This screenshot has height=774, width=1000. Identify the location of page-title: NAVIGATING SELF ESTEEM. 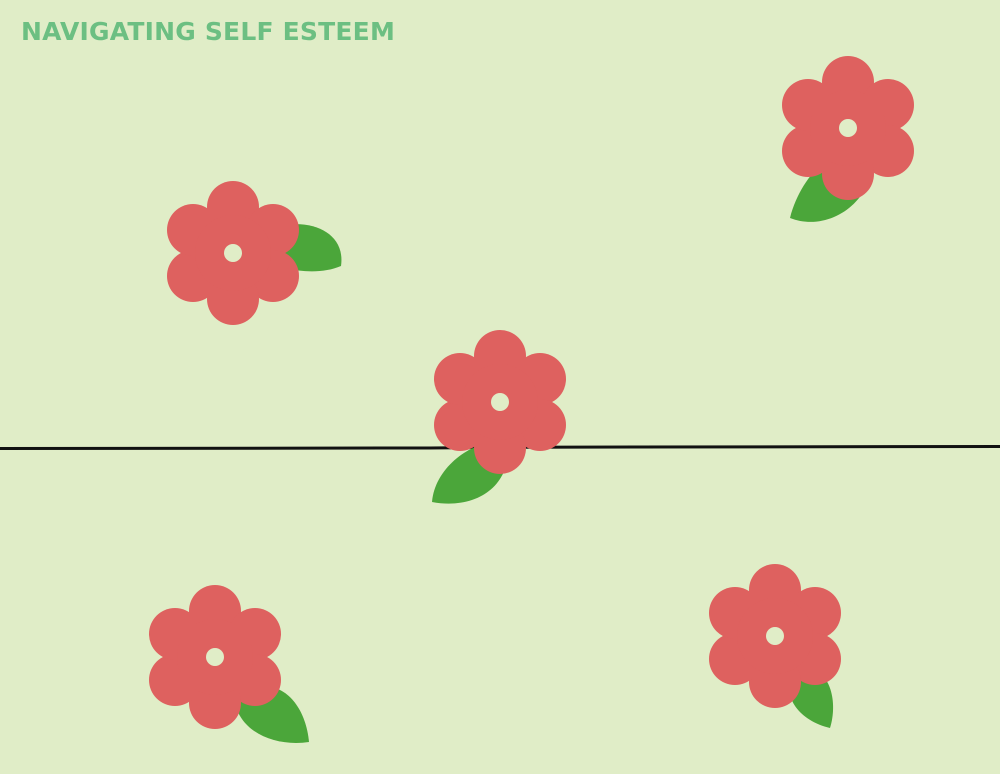
(208, 31).